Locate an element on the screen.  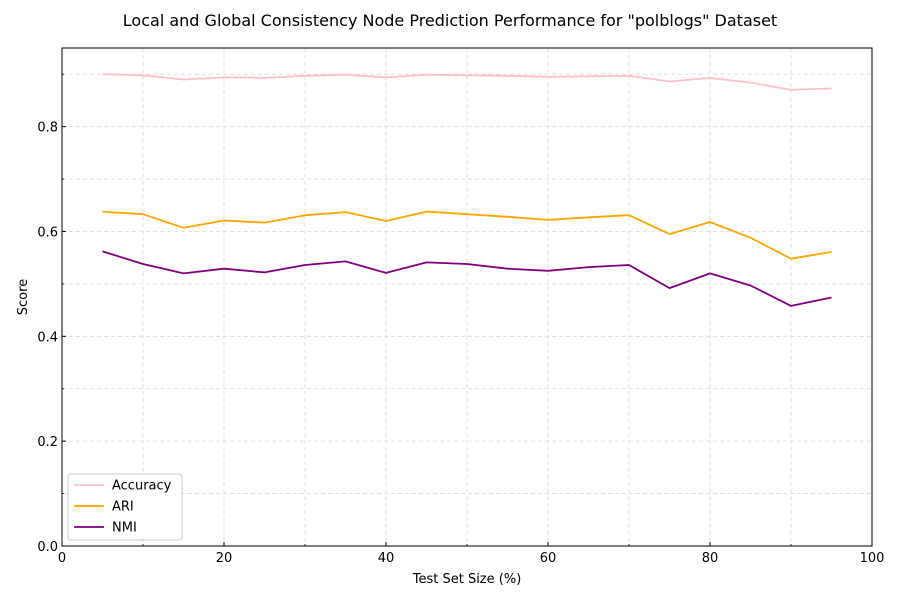
x-tick-label: 40 is located at coordinates (386, 558).